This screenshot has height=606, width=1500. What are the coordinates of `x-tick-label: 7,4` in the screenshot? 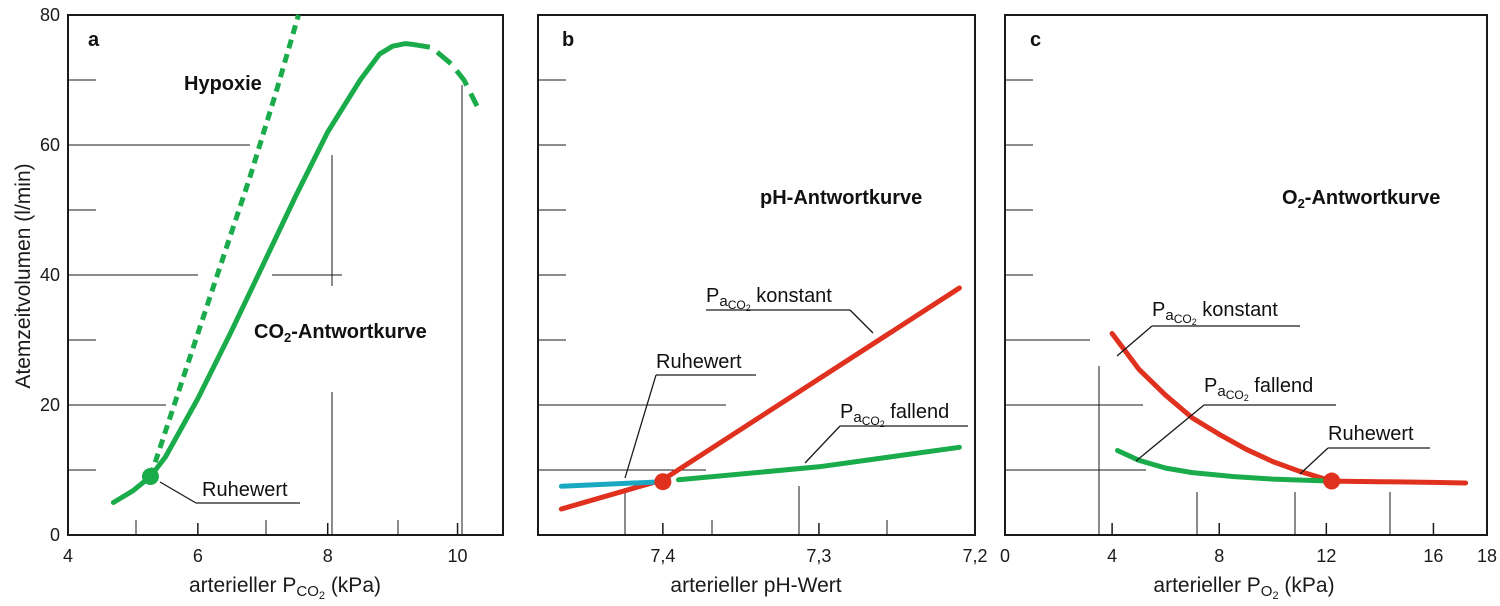 It's located at (662, 556).